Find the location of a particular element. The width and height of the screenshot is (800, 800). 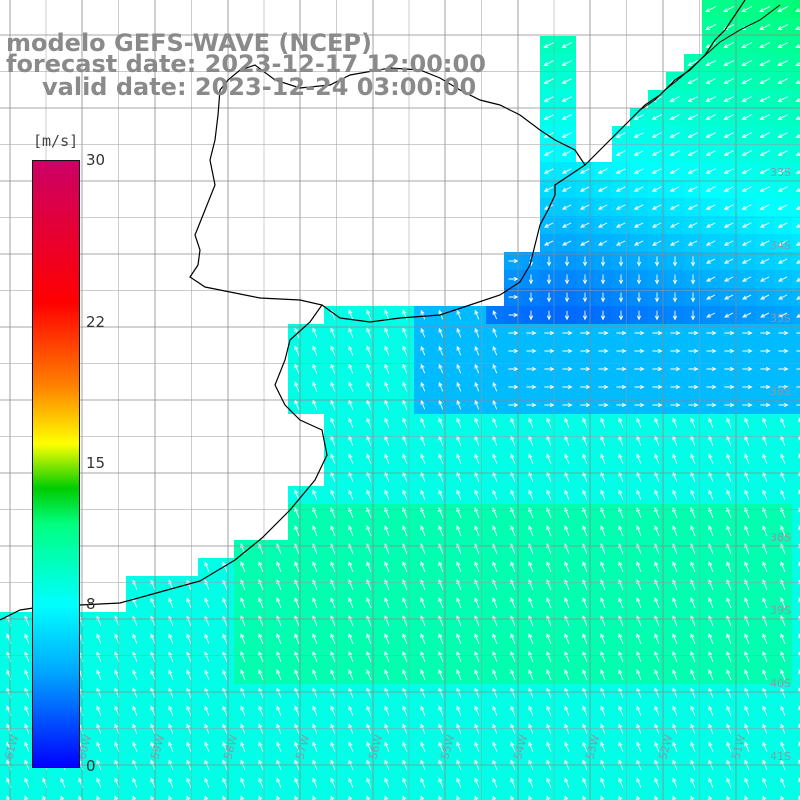

lat-label: 36S is located at coordinates (780, 391).